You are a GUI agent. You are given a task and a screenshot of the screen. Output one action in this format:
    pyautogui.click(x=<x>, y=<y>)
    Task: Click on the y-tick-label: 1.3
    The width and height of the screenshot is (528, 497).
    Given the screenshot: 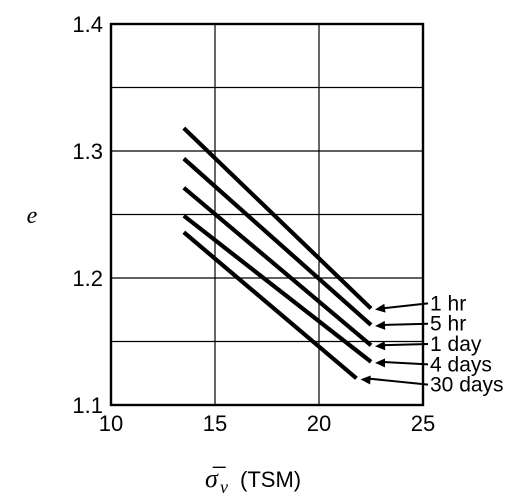 What is the action you would take?
    pyautogui.click(x=87, y=151)
    